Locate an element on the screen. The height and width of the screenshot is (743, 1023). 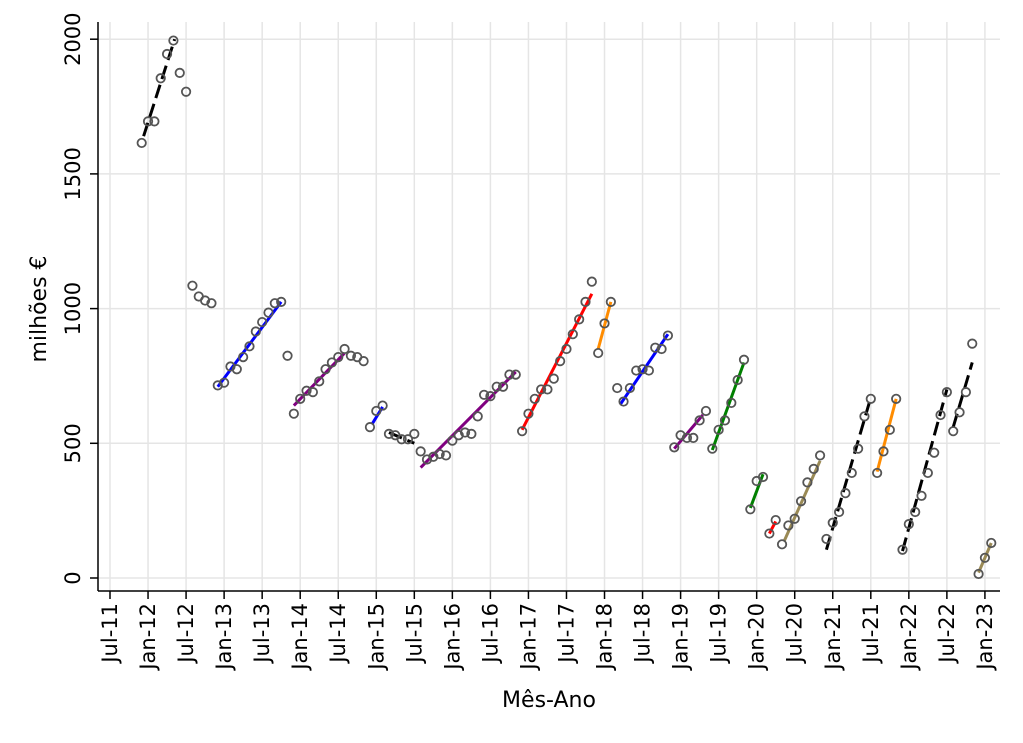
x-tick-label: Jul-16 is located at coordinates (490, 634).